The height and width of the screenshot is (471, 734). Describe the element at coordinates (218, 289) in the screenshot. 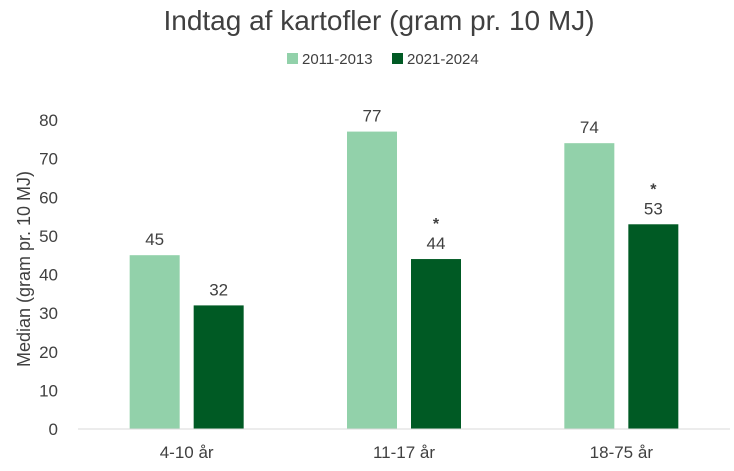

I see `bar-value-label: 32` at that location.